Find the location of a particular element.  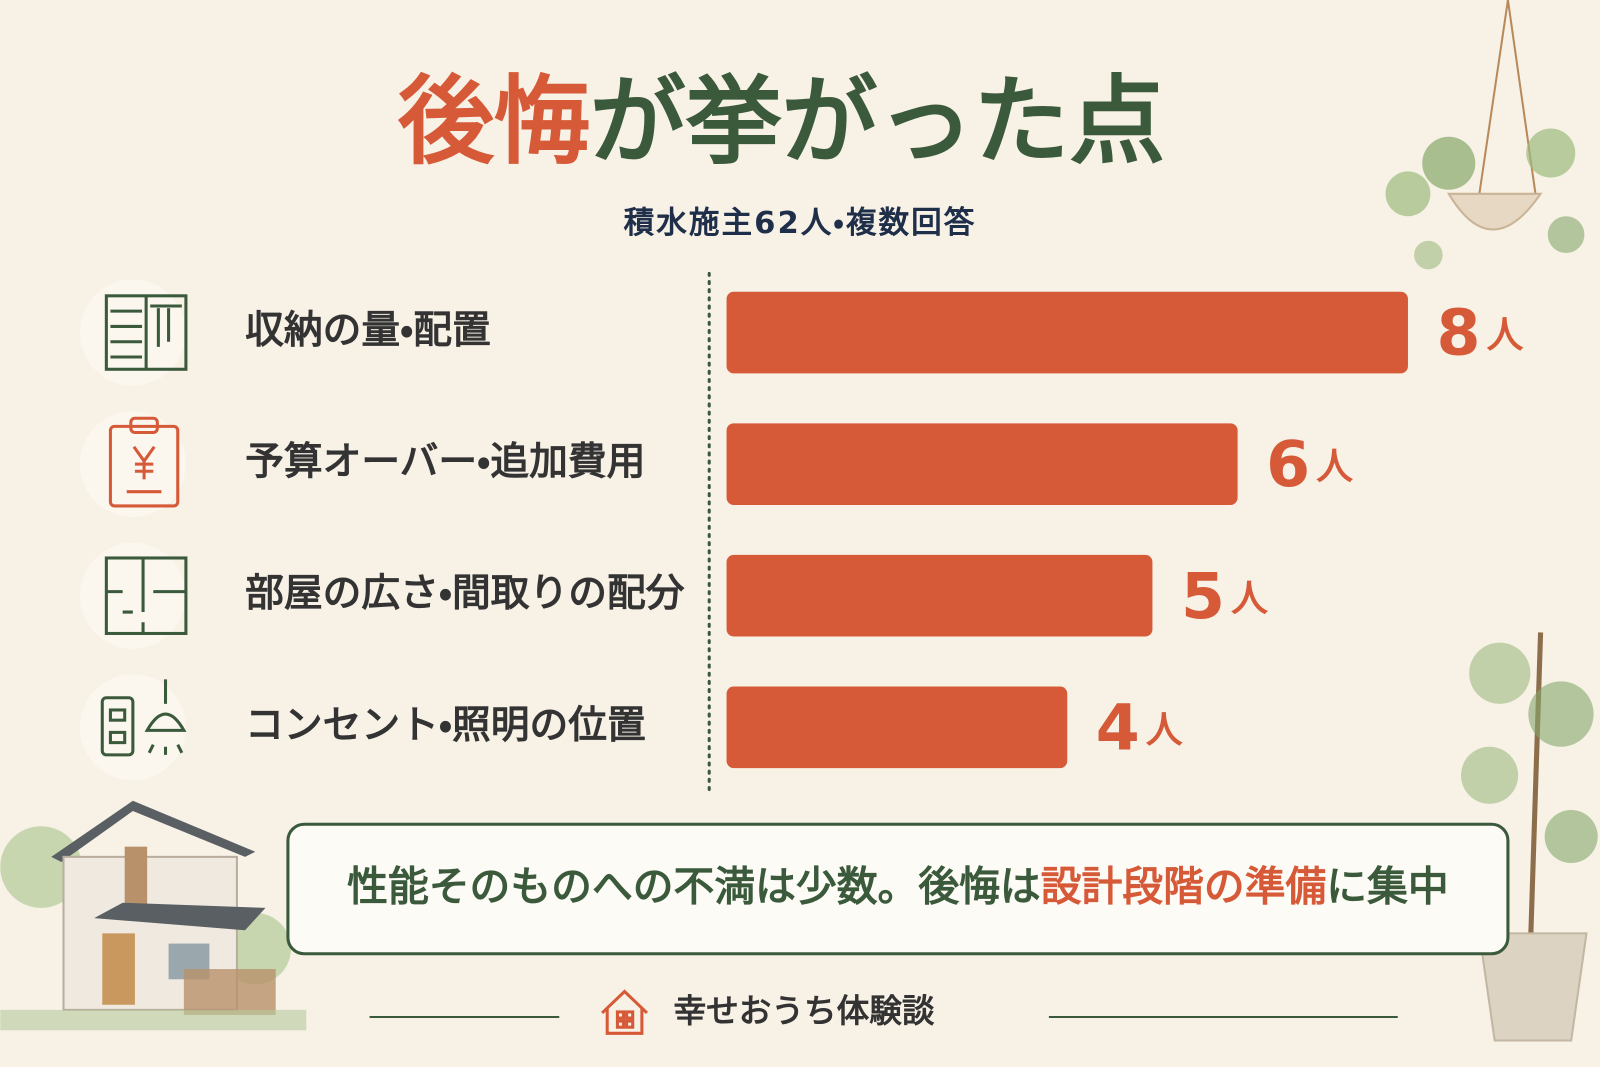

category-label: 部屋の広さ・間取りの配分 is located at coordinates (465, 593).